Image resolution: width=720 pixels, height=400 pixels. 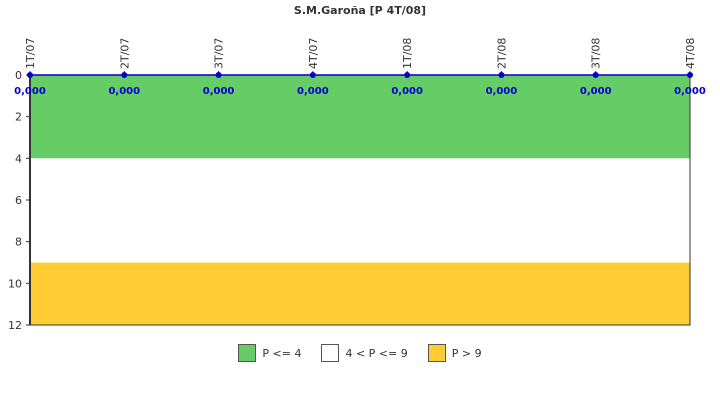 What do you see at coordinates (376, 353) in the screenshot?
I see `legend-label: 4 < P <= 9` at bounding box center [376, 353].